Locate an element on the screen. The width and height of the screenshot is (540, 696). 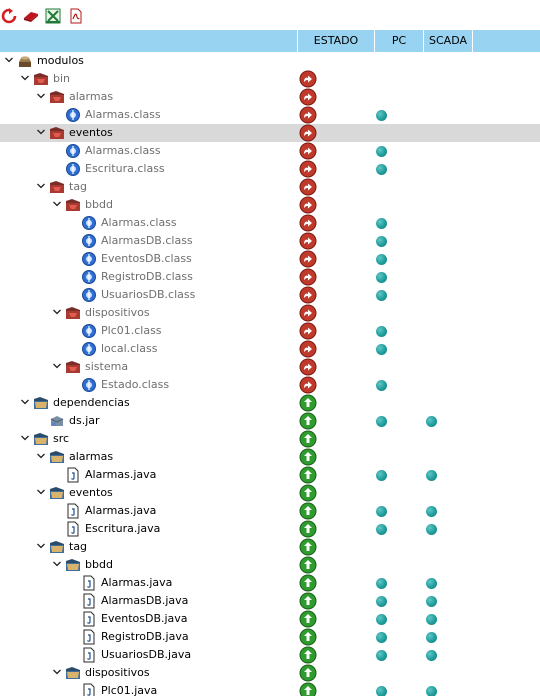
tree-label: bbdd is located at coordinates (99, 204).